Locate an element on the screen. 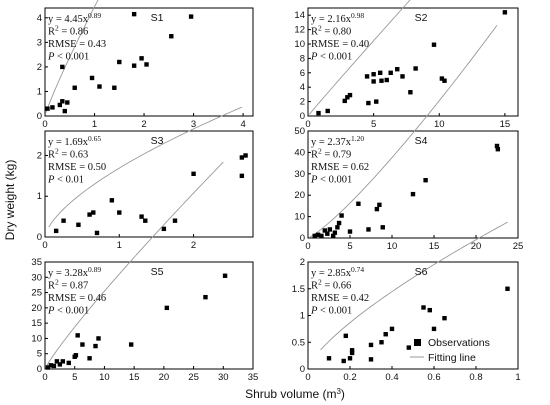  panel-title: S4 is located at coordinates (421, 141).